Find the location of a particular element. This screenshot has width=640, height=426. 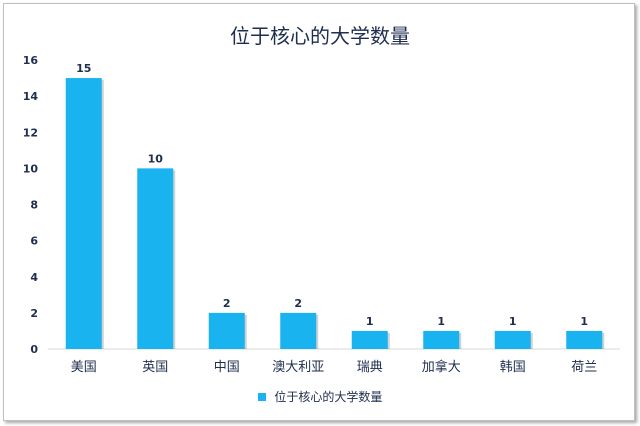

chart-title: 位于核心的大学数量 is located at coordinates (320, 36).